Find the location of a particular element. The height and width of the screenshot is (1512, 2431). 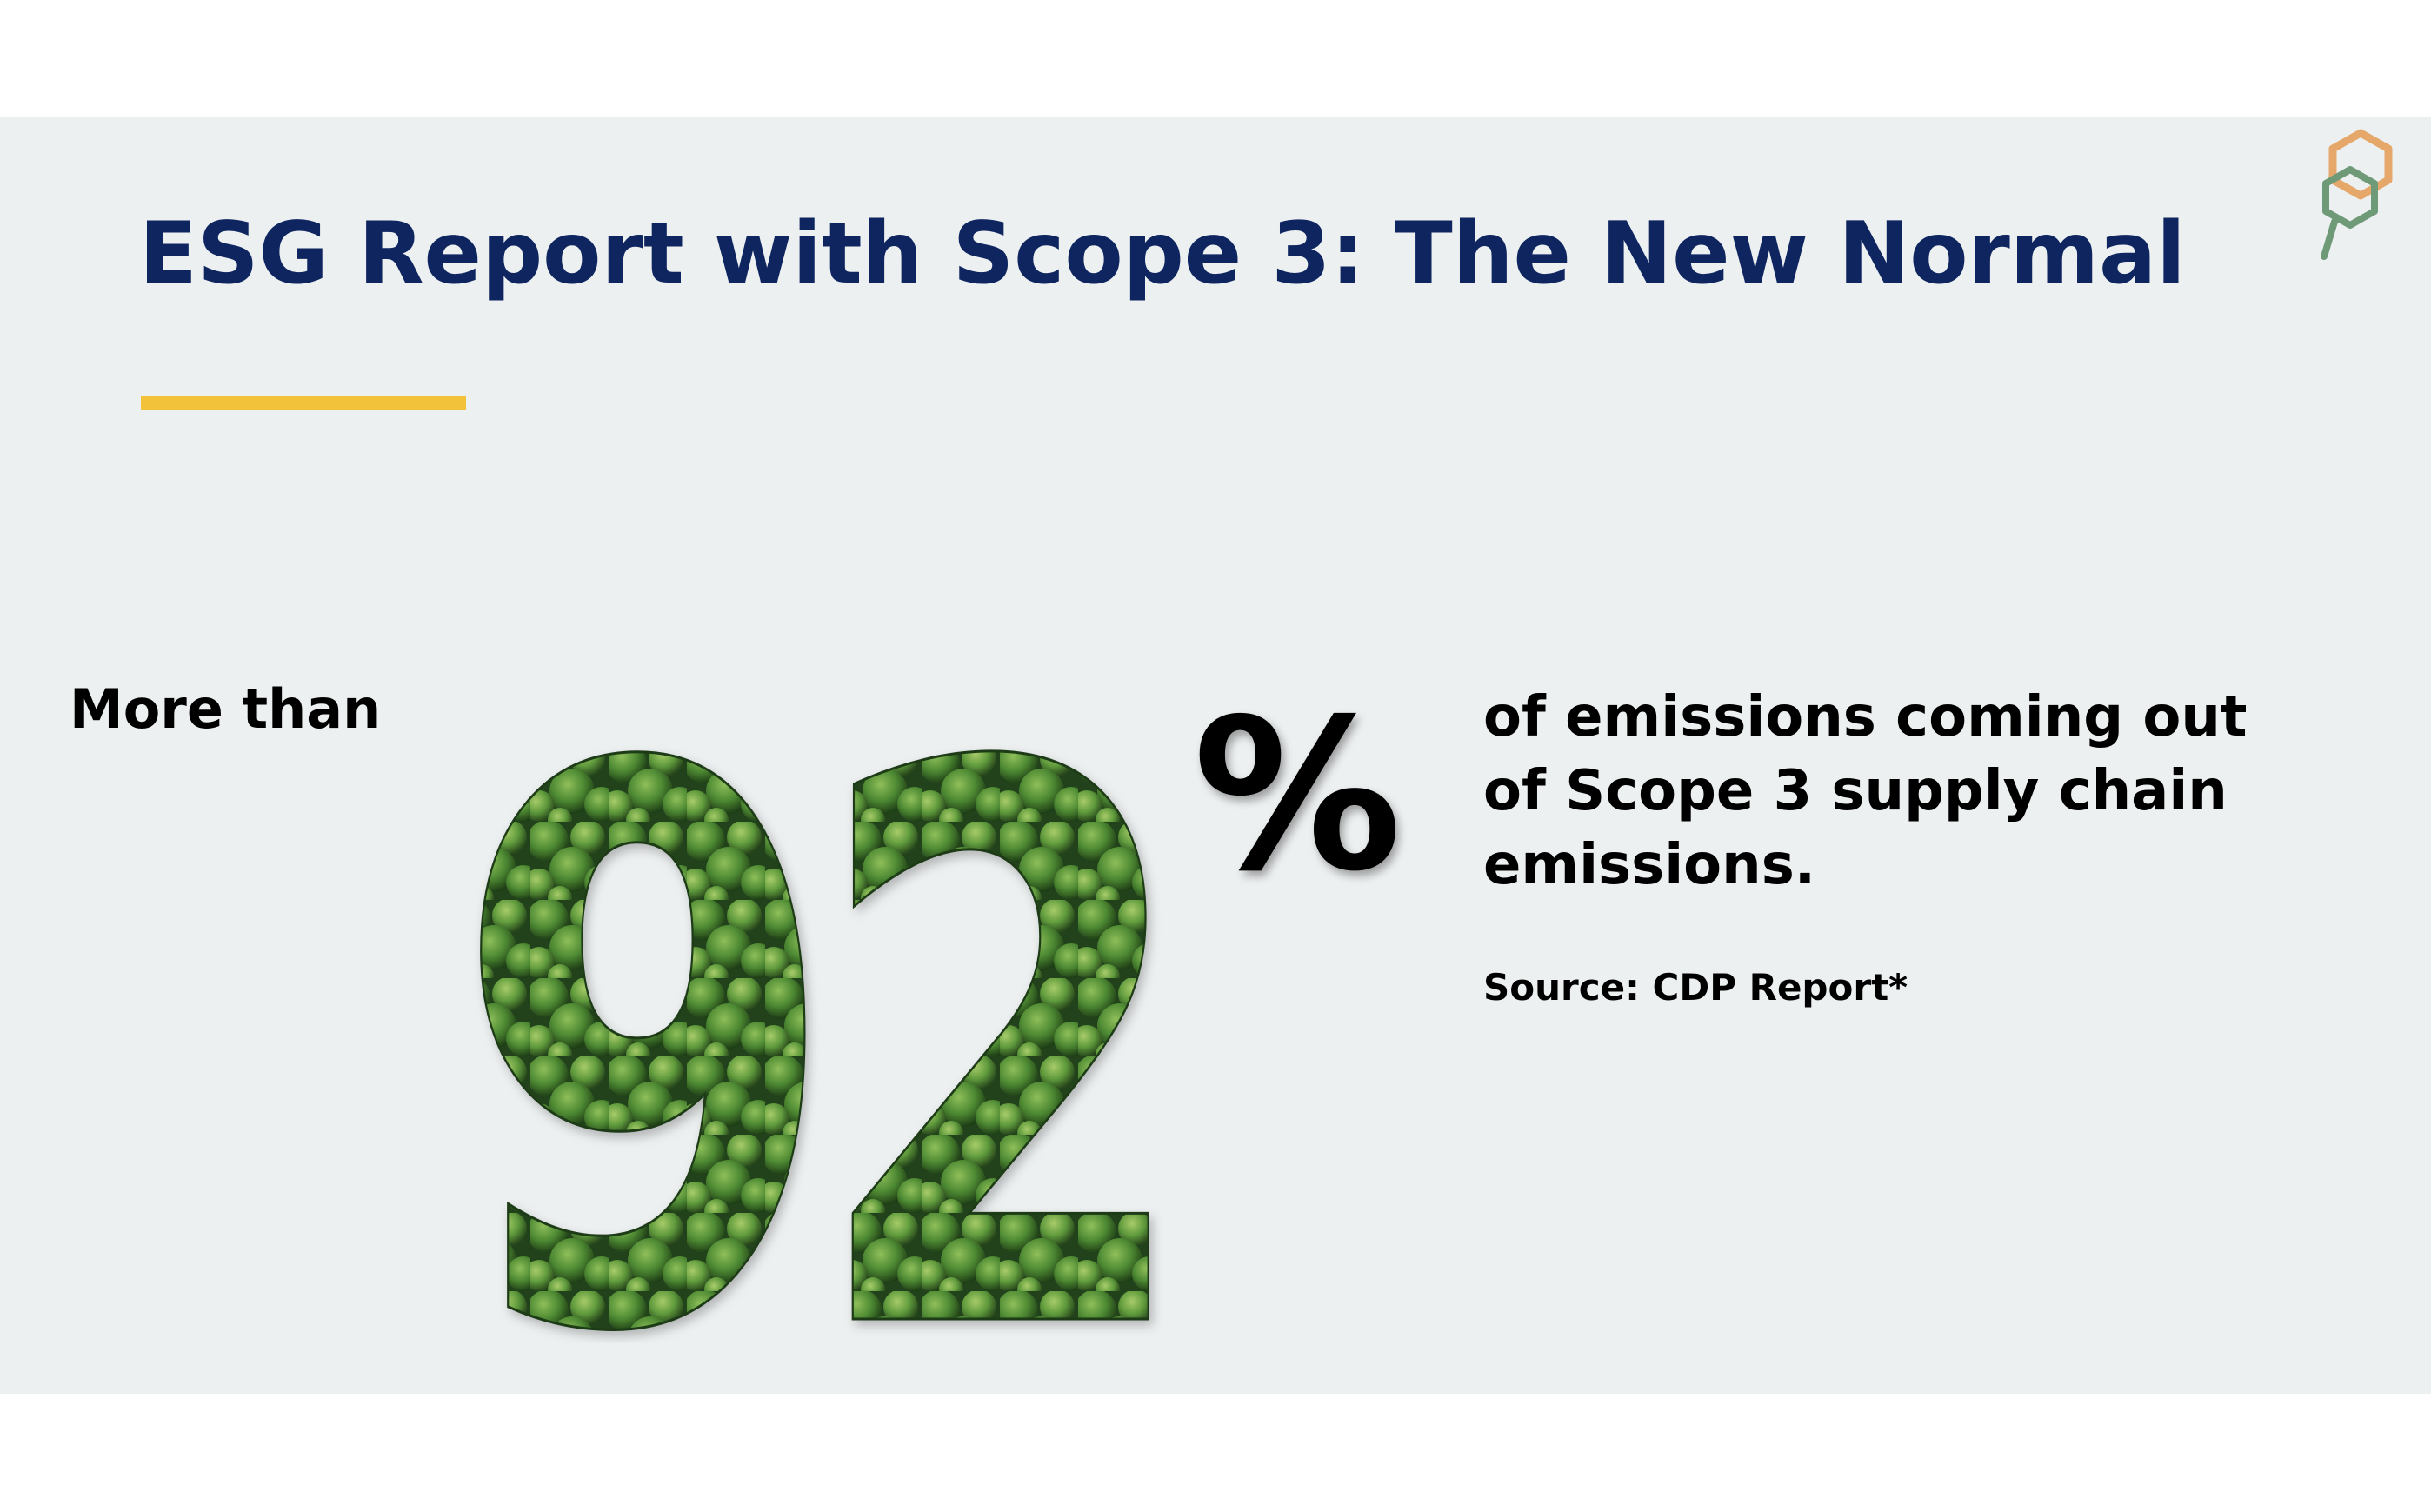

slide-title: ESG Report with Scope 3: The New Normal is located at coordinates (1162, 253).